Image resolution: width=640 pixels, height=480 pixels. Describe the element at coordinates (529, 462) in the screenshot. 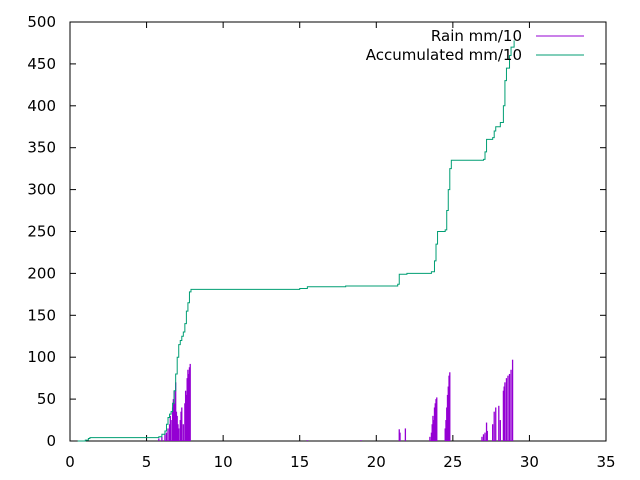

I see `x-tick-label: 30` at that location.